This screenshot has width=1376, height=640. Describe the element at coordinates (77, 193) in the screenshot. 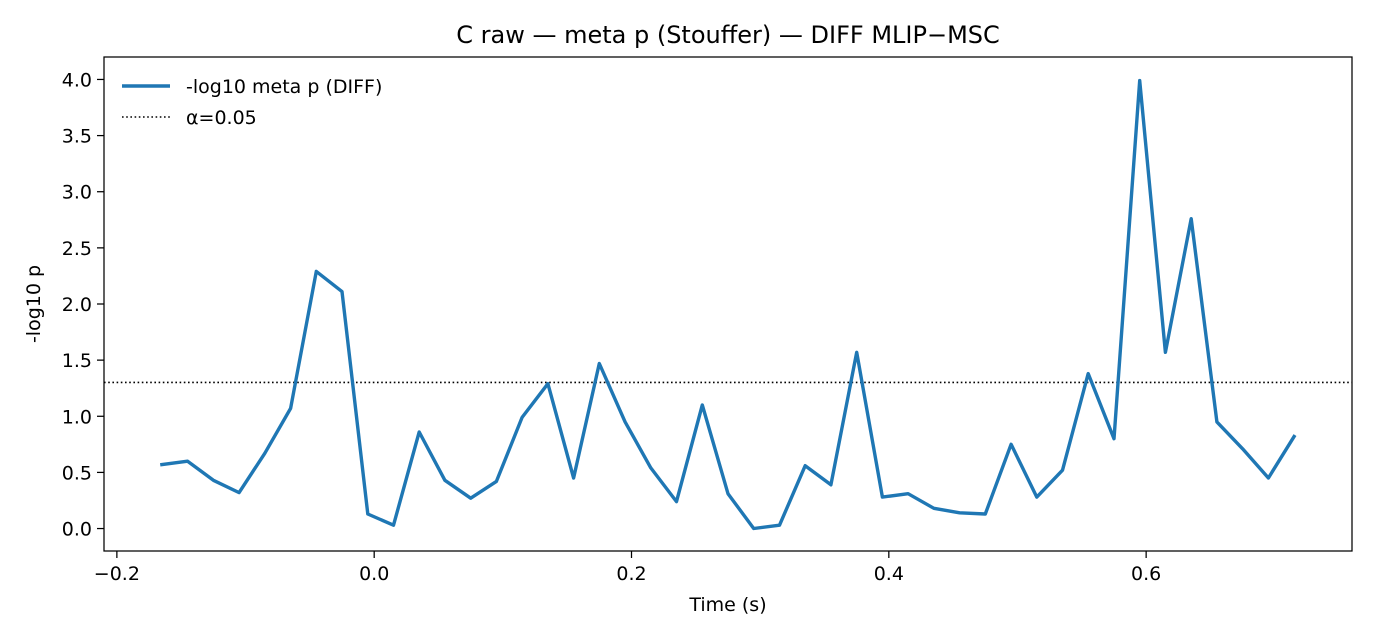

I see `y-tick-label: 3.0` at that location.